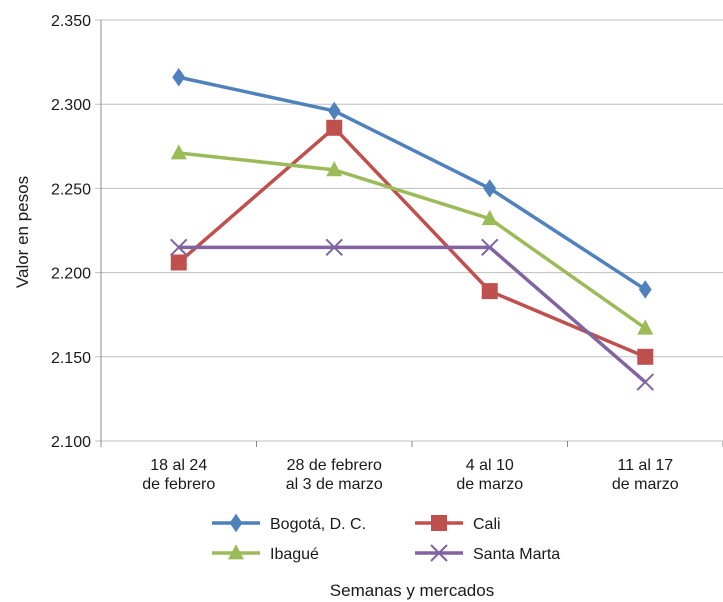 The image size is (723, 602). I want to click on legend-item: Bogotá, D. C., so click(289, 523).